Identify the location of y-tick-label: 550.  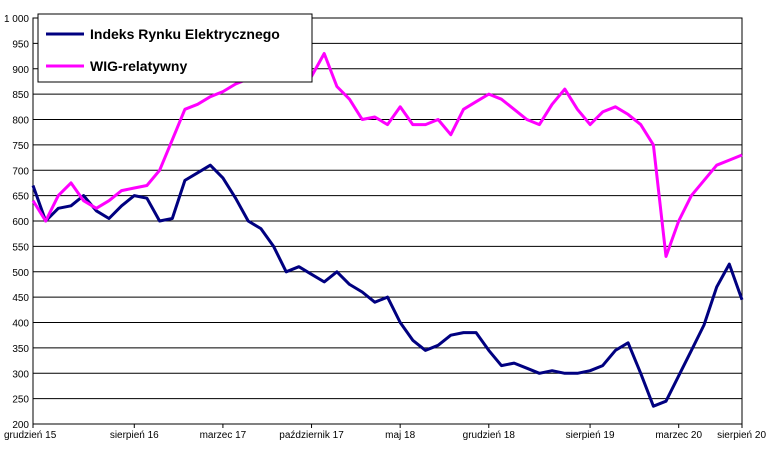
(20, 247).